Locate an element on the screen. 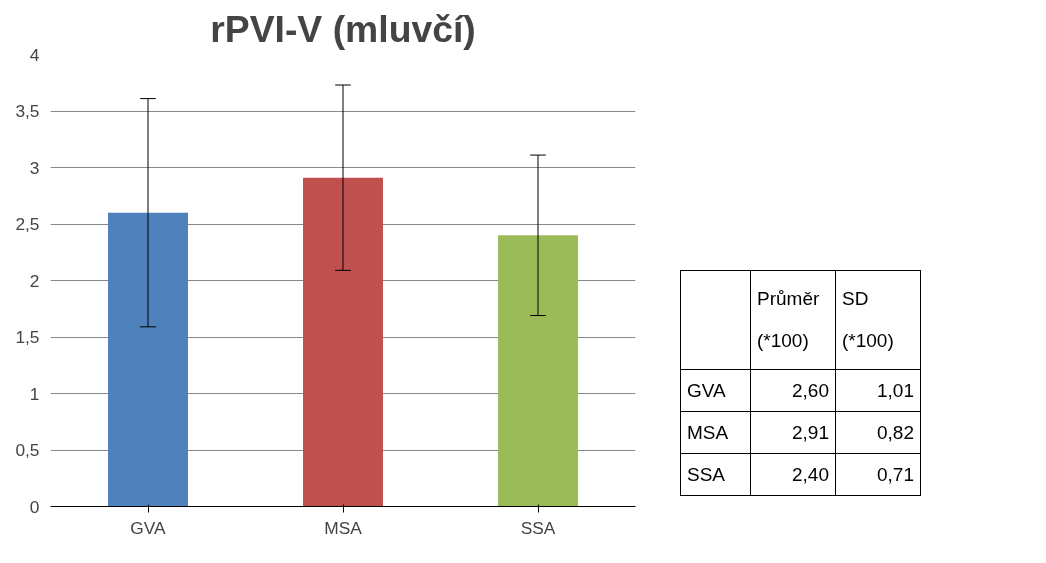  x-tick-label: MSA is located at coordinates (343, 527).